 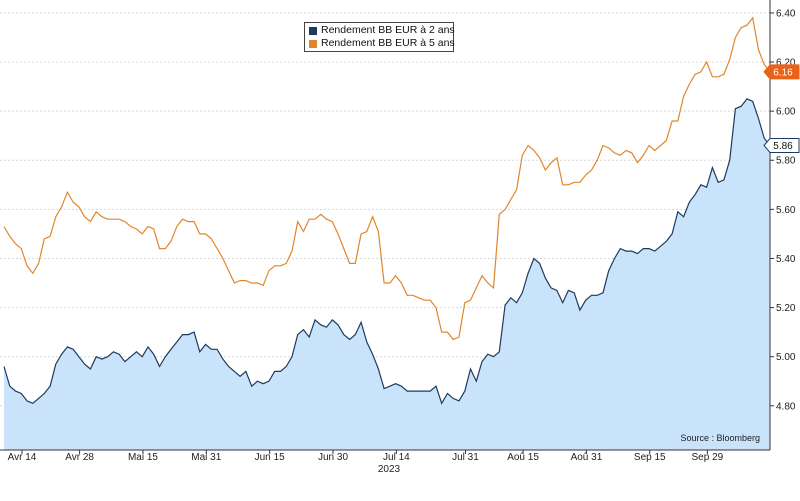 What do you see at coordinates (206, 457) in the screenshot?
I see `x-tick-label: Mai 31` at bounding box center [206, 457].